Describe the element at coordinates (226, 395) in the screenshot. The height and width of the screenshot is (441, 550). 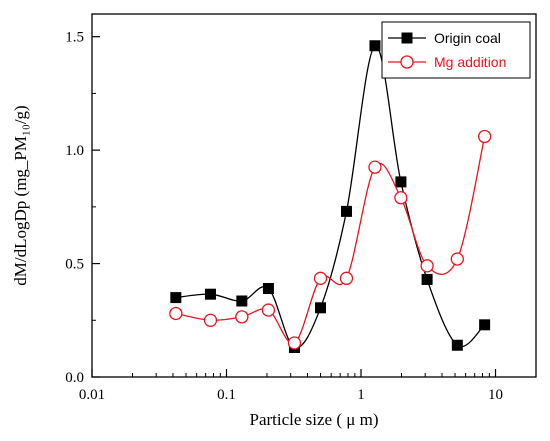
I see `x-tick-label: 0.1` at that location.